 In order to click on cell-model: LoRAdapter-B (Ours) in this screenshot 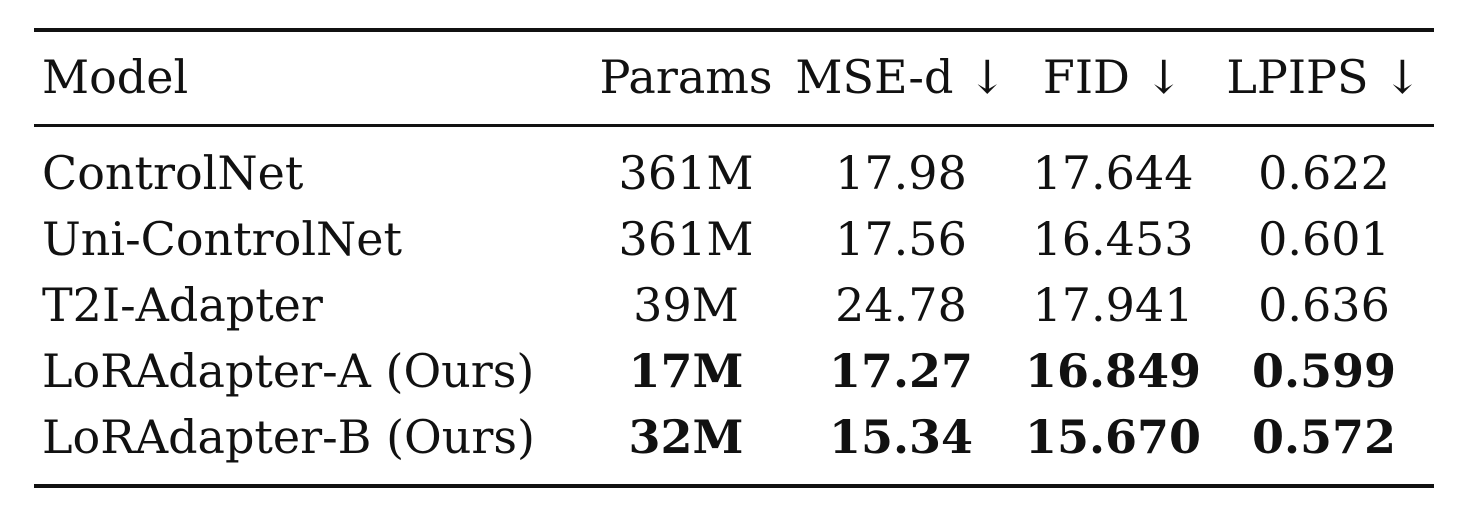, I will do `click(288, 437)`.